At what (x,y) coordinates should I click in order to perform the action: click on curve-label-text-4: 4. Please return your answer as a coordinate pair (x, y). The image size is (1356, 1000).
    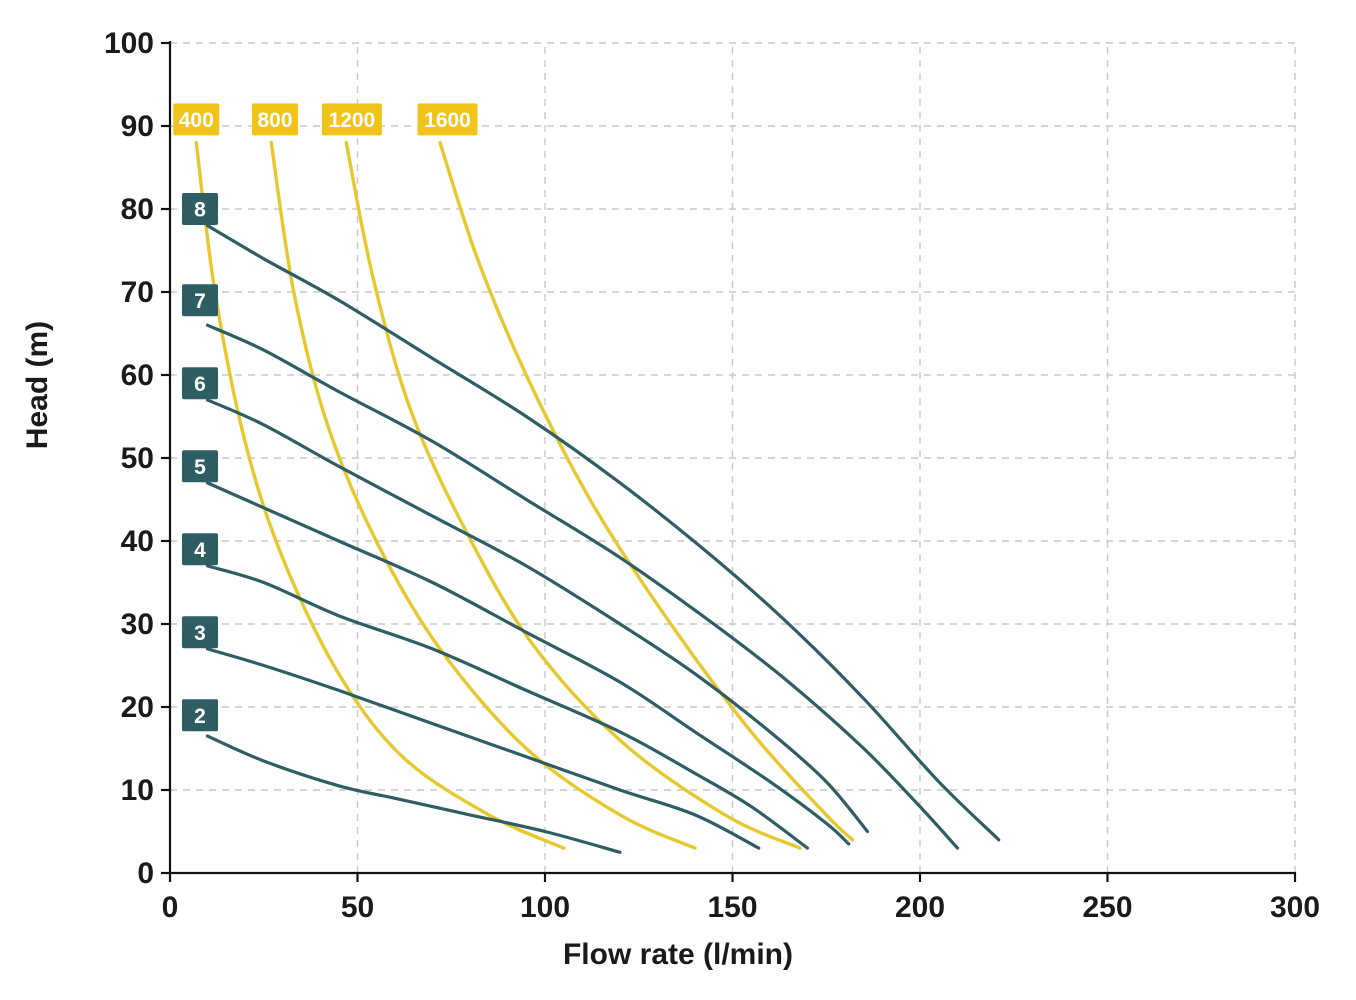
    Looking at the image, I should click on (200, 550).